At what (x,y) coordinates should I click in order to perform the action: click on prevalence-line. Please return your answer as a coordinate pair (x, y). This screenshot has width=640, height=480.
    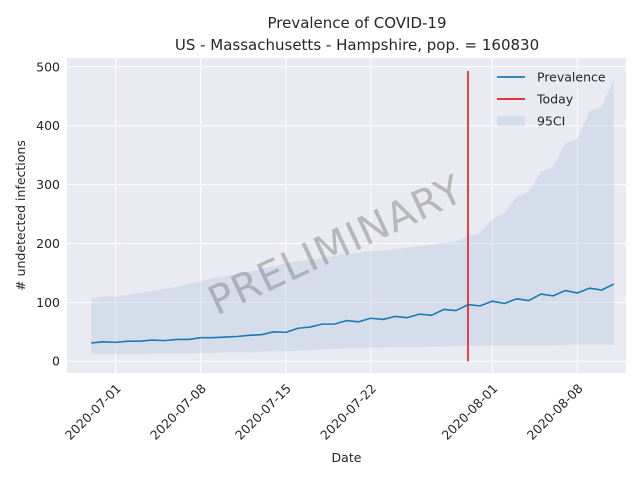
    Looking at the image, I should click on (353, 313).